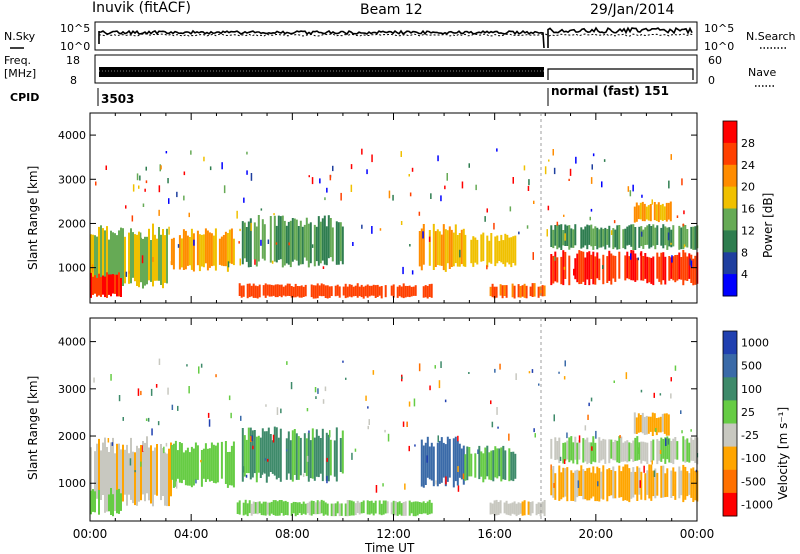 This screenshot has height=554, width=800. Describe the element at coordinates (396, 69) in the screenshot. I see `freq-frame` at that location.